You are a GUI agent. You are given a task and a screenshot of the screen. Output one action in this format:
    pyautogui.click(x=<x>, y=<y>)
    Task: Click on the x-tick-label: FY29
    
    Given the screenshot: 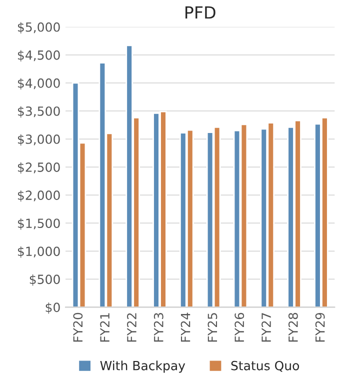 What is the action you would take?
    pyautogui.click(x=320, y=327)
    